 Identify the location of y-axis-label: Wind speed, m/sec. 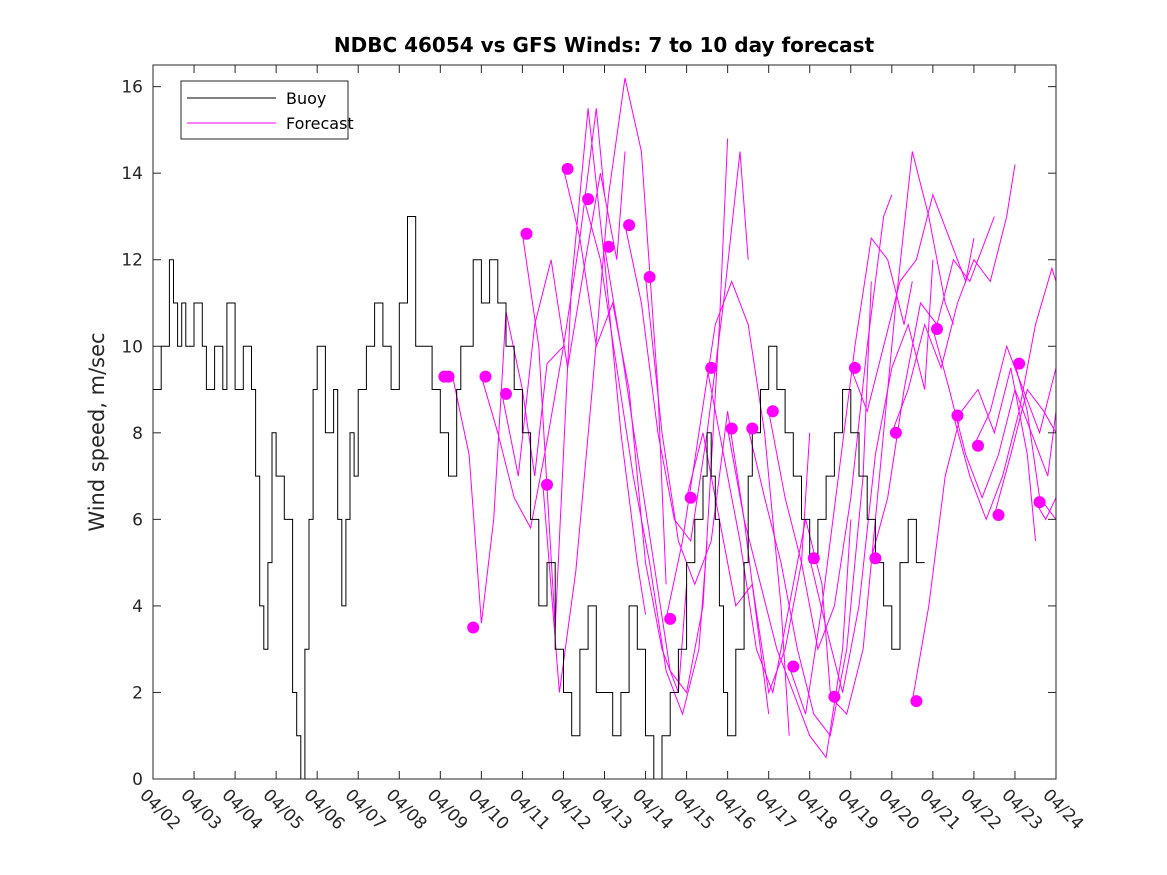
(97, 431).